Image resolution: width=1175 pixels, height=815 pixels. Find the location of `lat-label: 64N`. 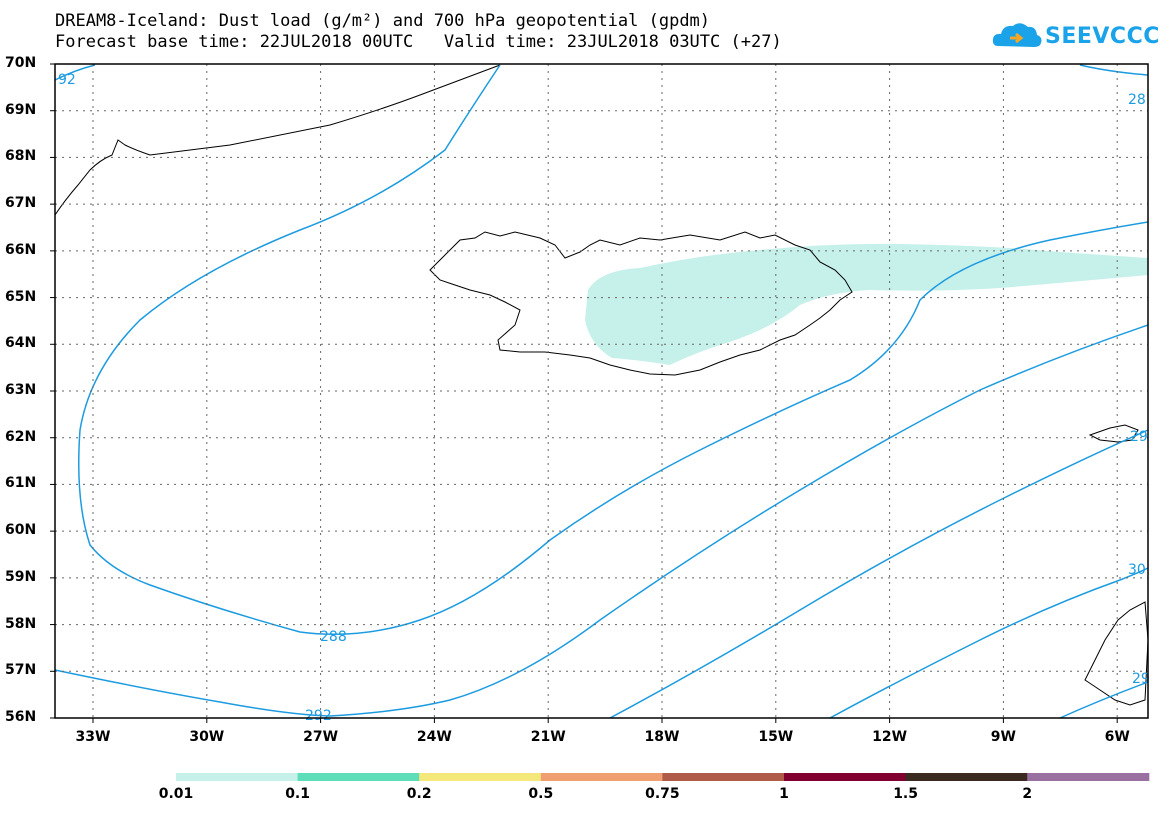

lat-label: 64N is located at coordinates (21, 343).